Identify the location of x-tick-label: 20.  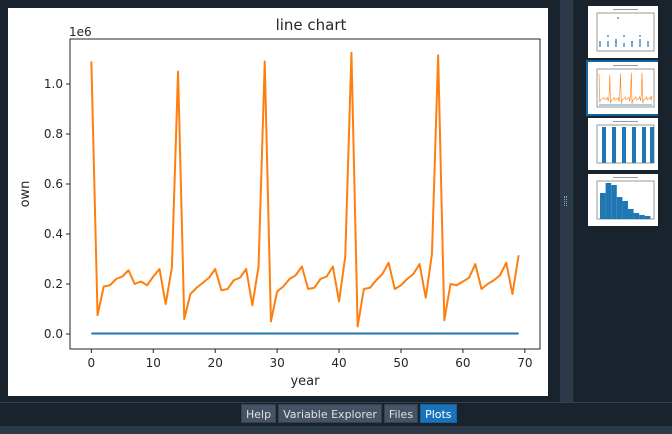
(215, 363).